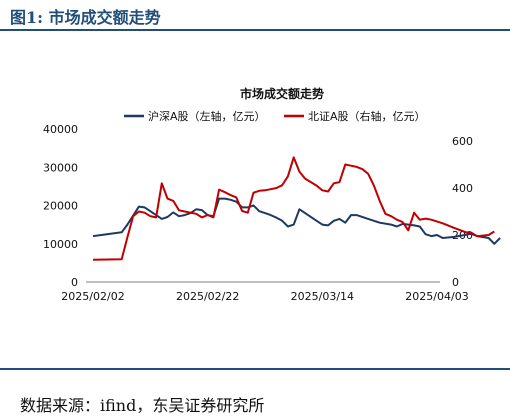 This screenshot has width=510, height=417. What do you see at coordinates (367, 116) in the screenshot?
I see `legend-label-2: 北证A股（右轴，亿元）` at bounding box center [367, 116].